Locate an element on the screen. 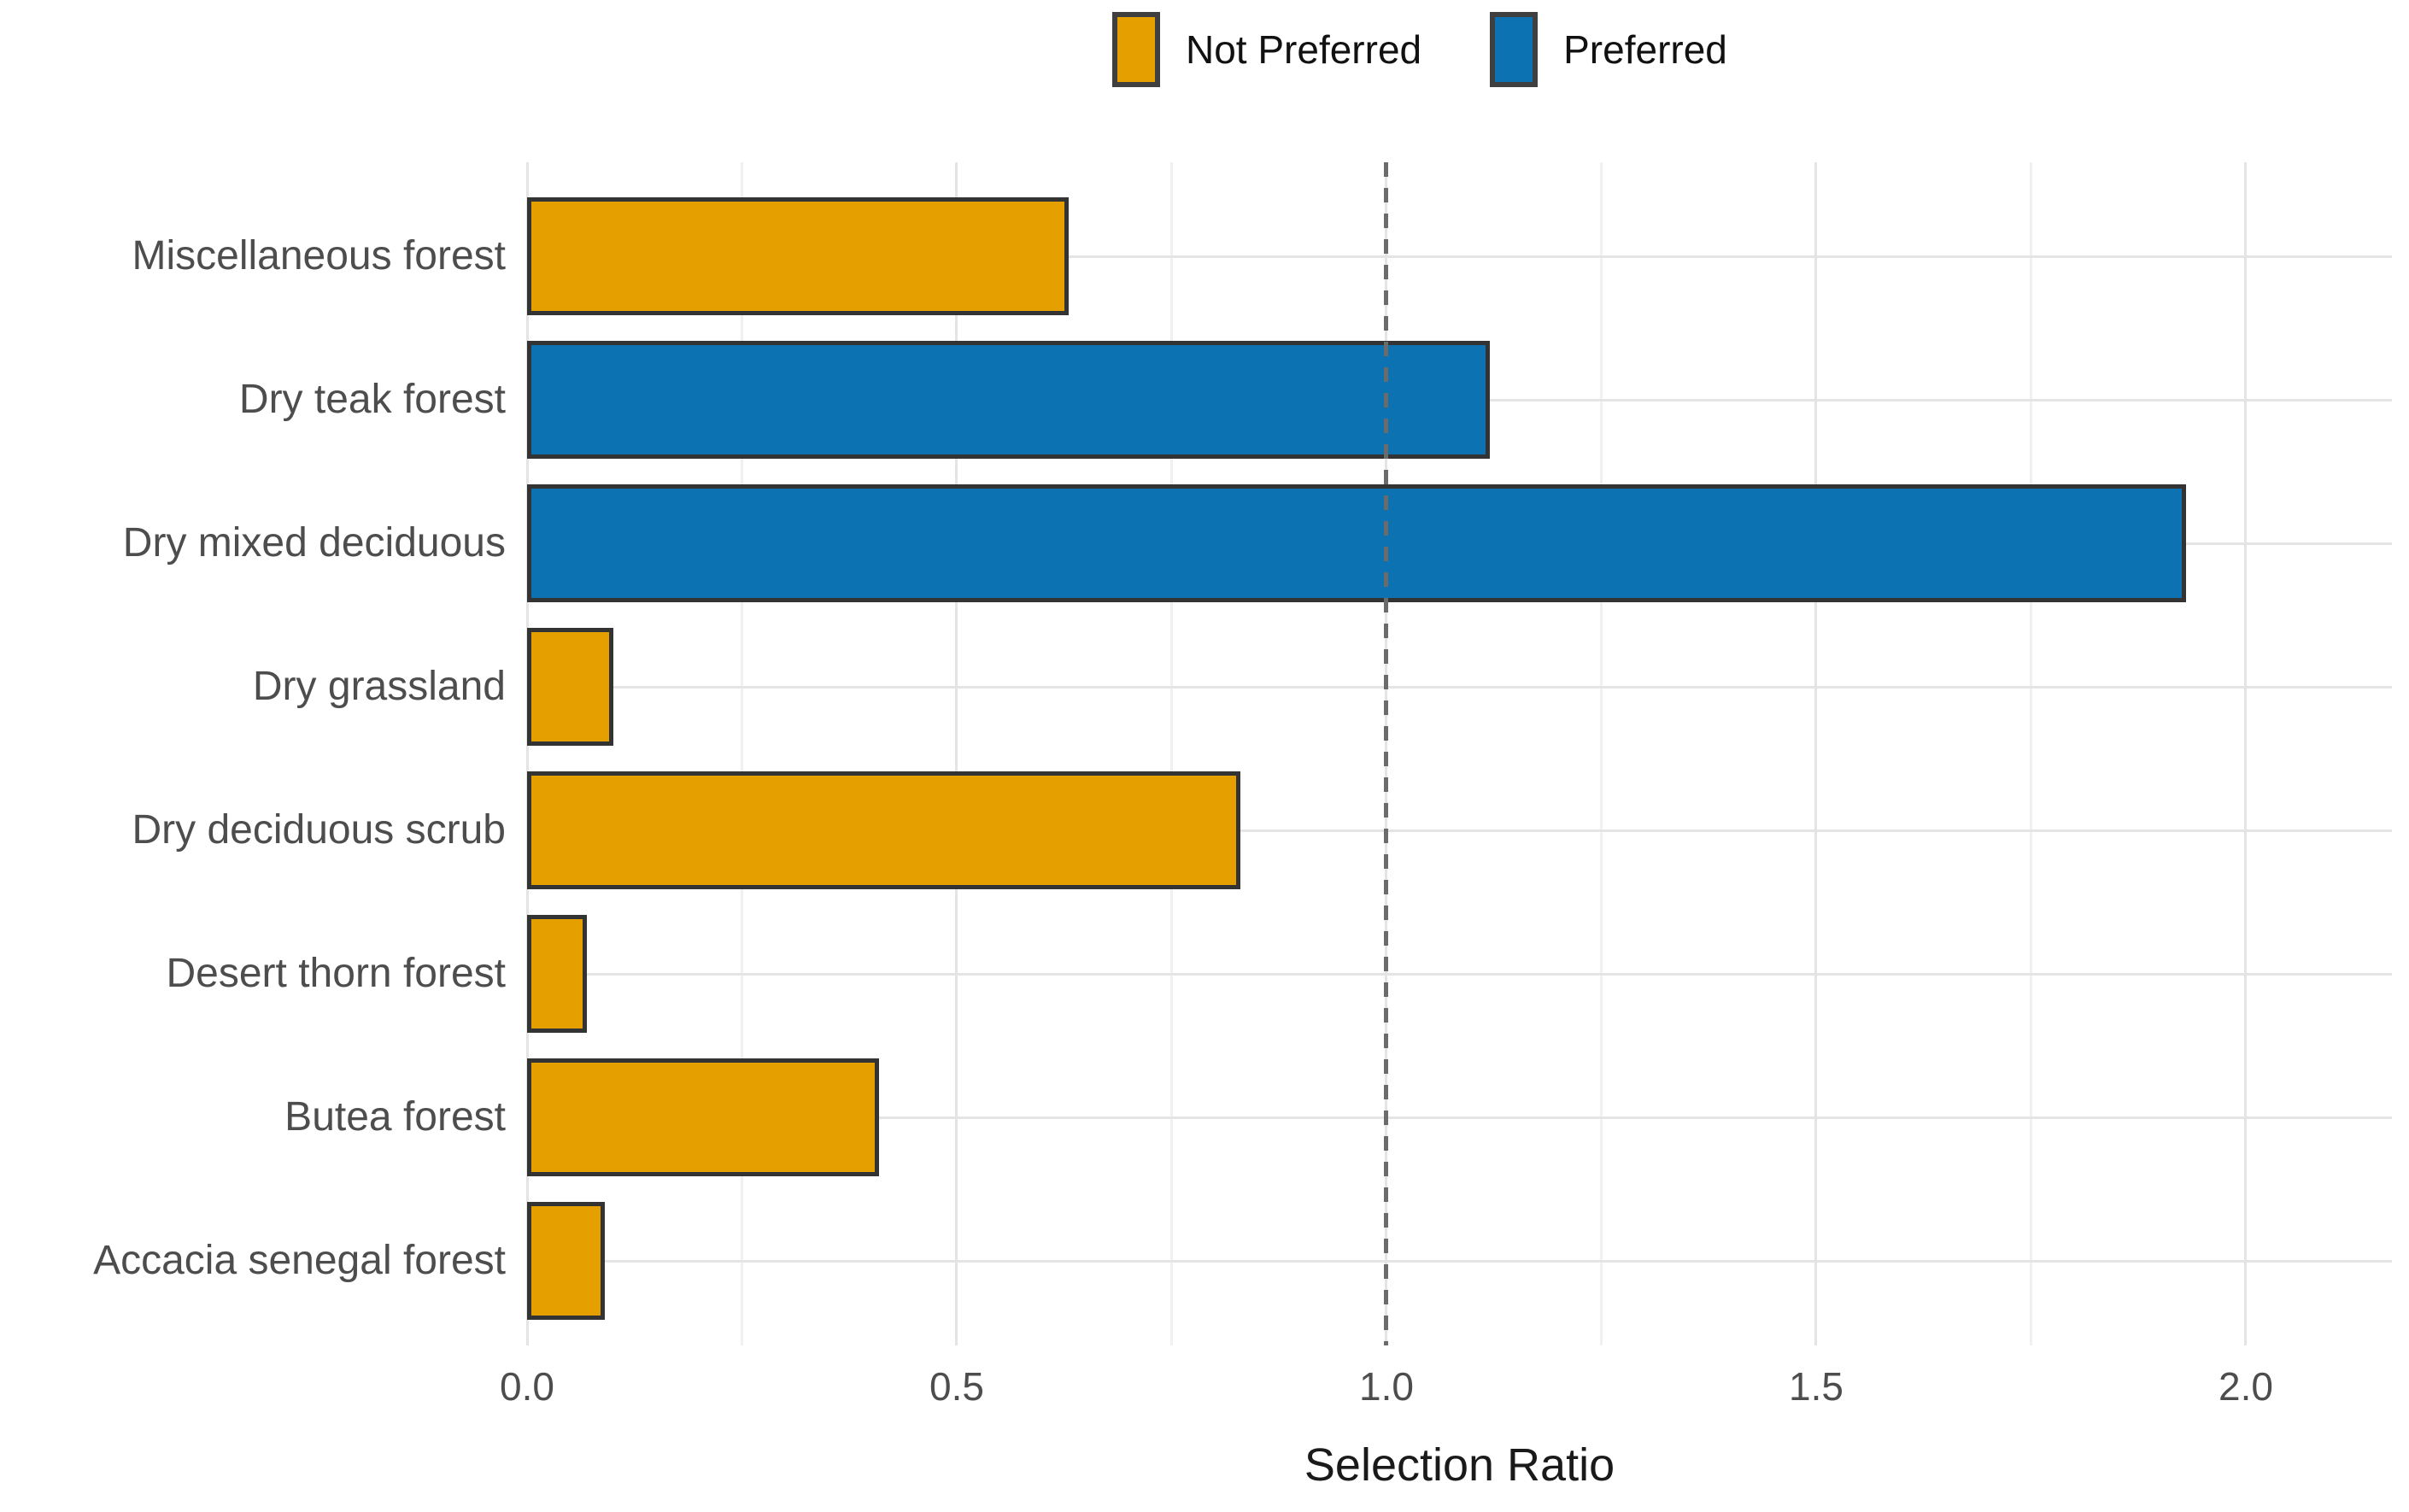 Image resolution: width=2409 pixels, height=1512 pixels. category-label: Butea forest is located at coordinates (395, 1117).